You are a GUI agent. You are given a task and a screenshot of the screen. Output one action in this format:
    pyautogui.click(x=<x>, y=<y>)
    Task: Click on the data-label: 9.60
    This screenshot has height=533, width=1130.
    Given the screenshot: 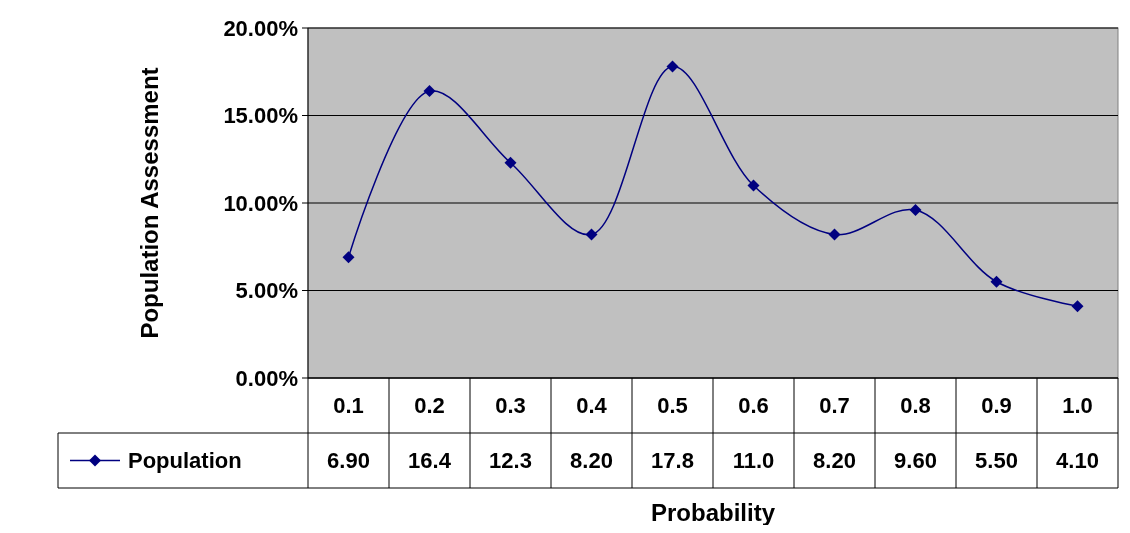 What is the action you would take?
    pyautogui.click(x=915, y=461)
    